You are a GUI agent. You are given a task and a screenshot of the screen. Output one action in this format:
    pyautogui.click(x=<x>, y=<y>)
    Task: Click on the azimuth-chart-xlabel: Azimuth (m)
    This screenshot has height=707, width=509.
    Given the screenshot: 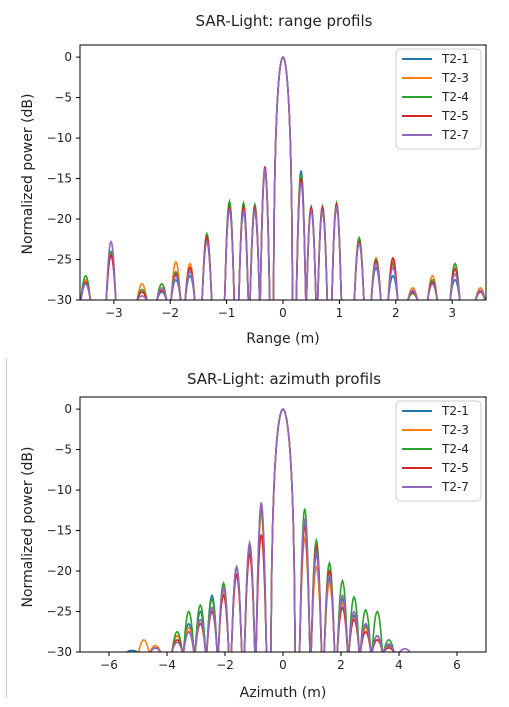 What is the action you would take?
    pyautogui.click(x=283, y=693)
    